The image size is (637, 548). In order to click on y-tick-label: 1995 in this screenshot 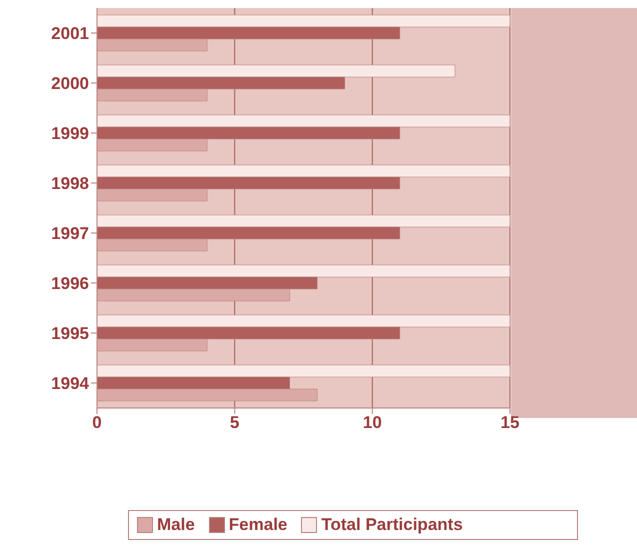, I will do `click(70, 334)`.